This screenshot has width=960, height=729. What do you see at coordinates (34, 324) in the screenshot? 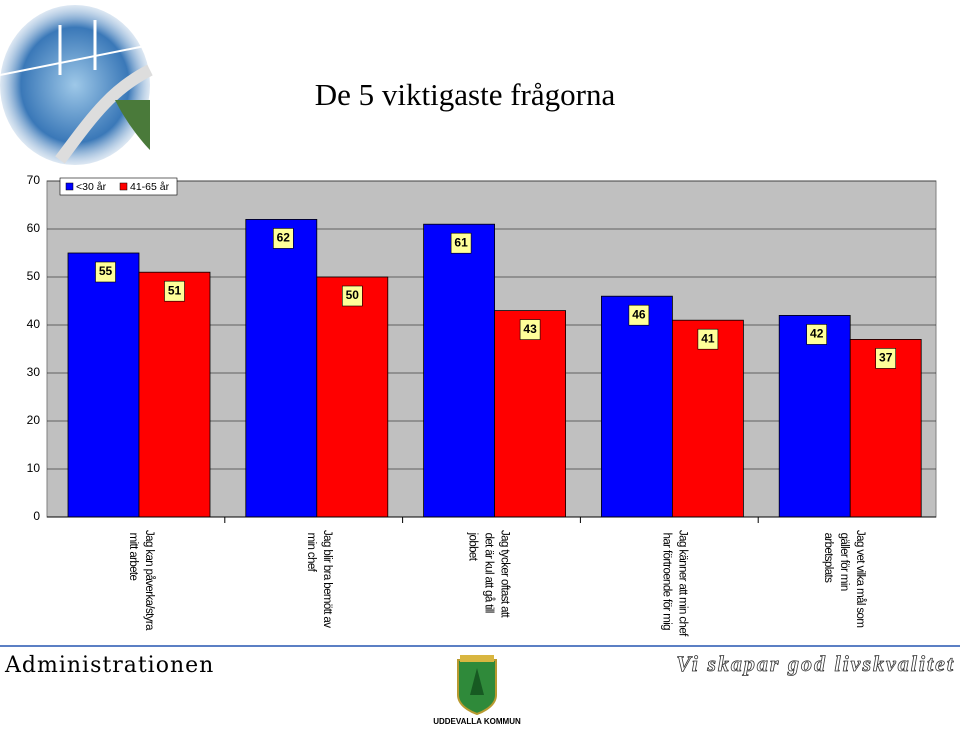
I see `y-tick-label: 40` at bounding box center [34, 324].